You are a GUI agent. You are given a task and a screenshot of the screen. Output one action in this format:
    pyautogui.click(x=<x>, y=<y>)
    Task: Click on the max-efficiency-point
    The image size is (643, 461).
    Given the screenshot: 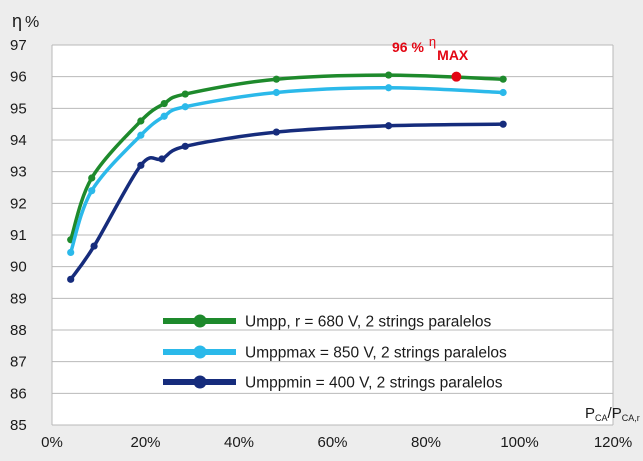 What is the action you would take?
    pyautogui.click(x=456, y=76)
    